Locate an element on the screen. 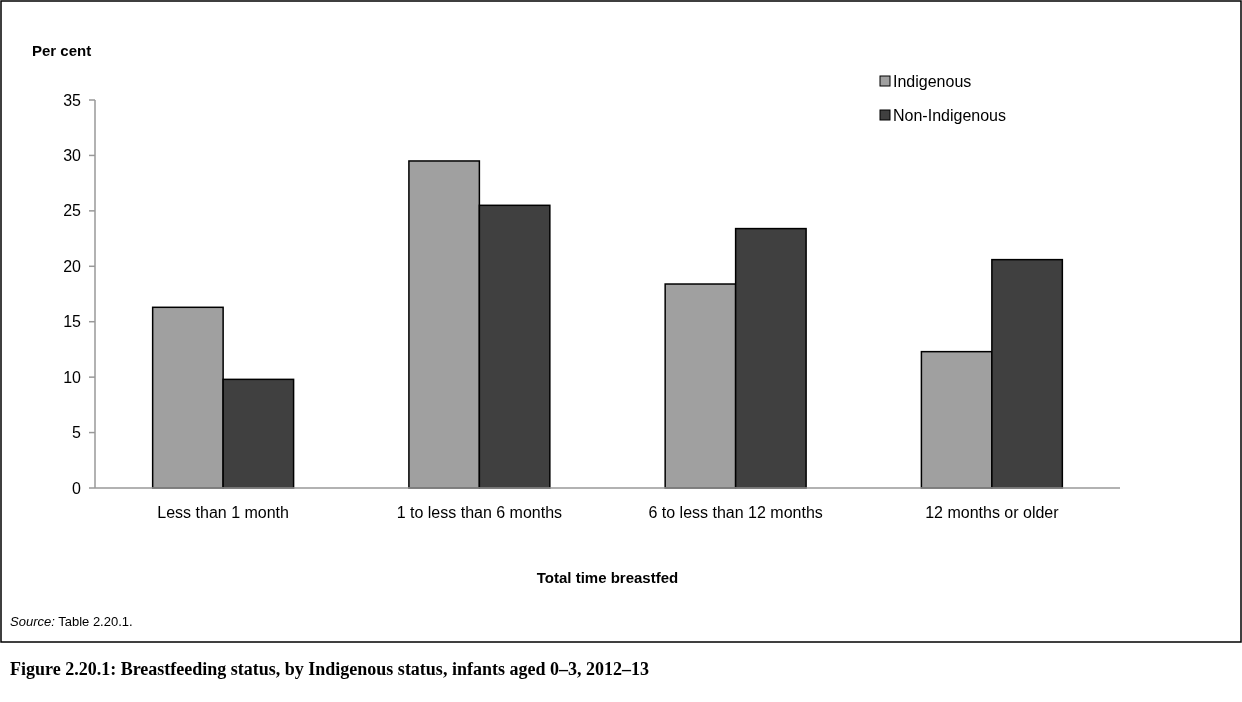 Image resolution: width=1242 pixels, height=702 pixels. y-tick-label: 5 is located at coordinates (77, 433).